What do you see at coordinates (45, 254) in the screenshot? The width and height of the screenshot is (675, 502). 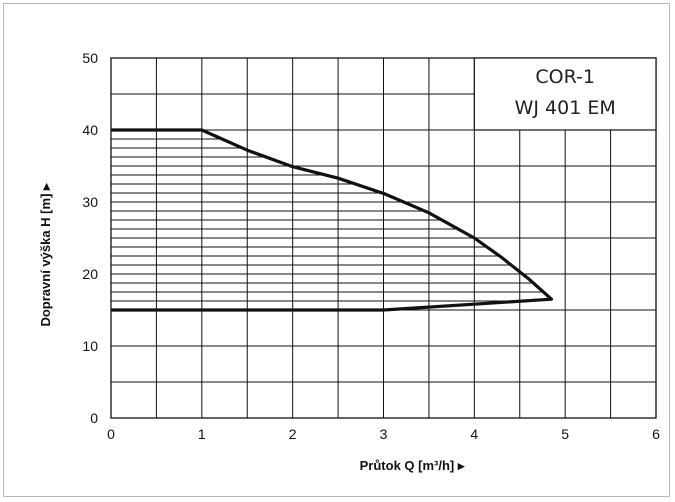 I see `y-axis-label: Dopravní výška H [m] ▸` at bounding box center [45, 254].